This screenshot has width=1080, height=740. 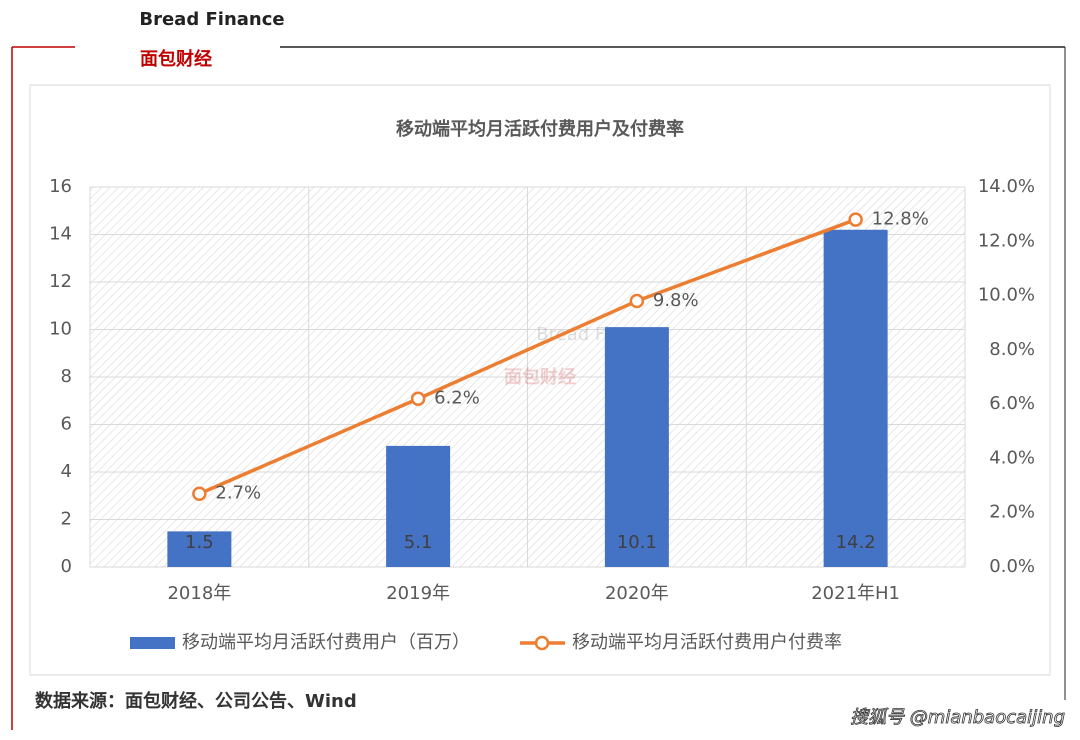 I want to click on y-tick-label: 2, so click(x=66, y=519).